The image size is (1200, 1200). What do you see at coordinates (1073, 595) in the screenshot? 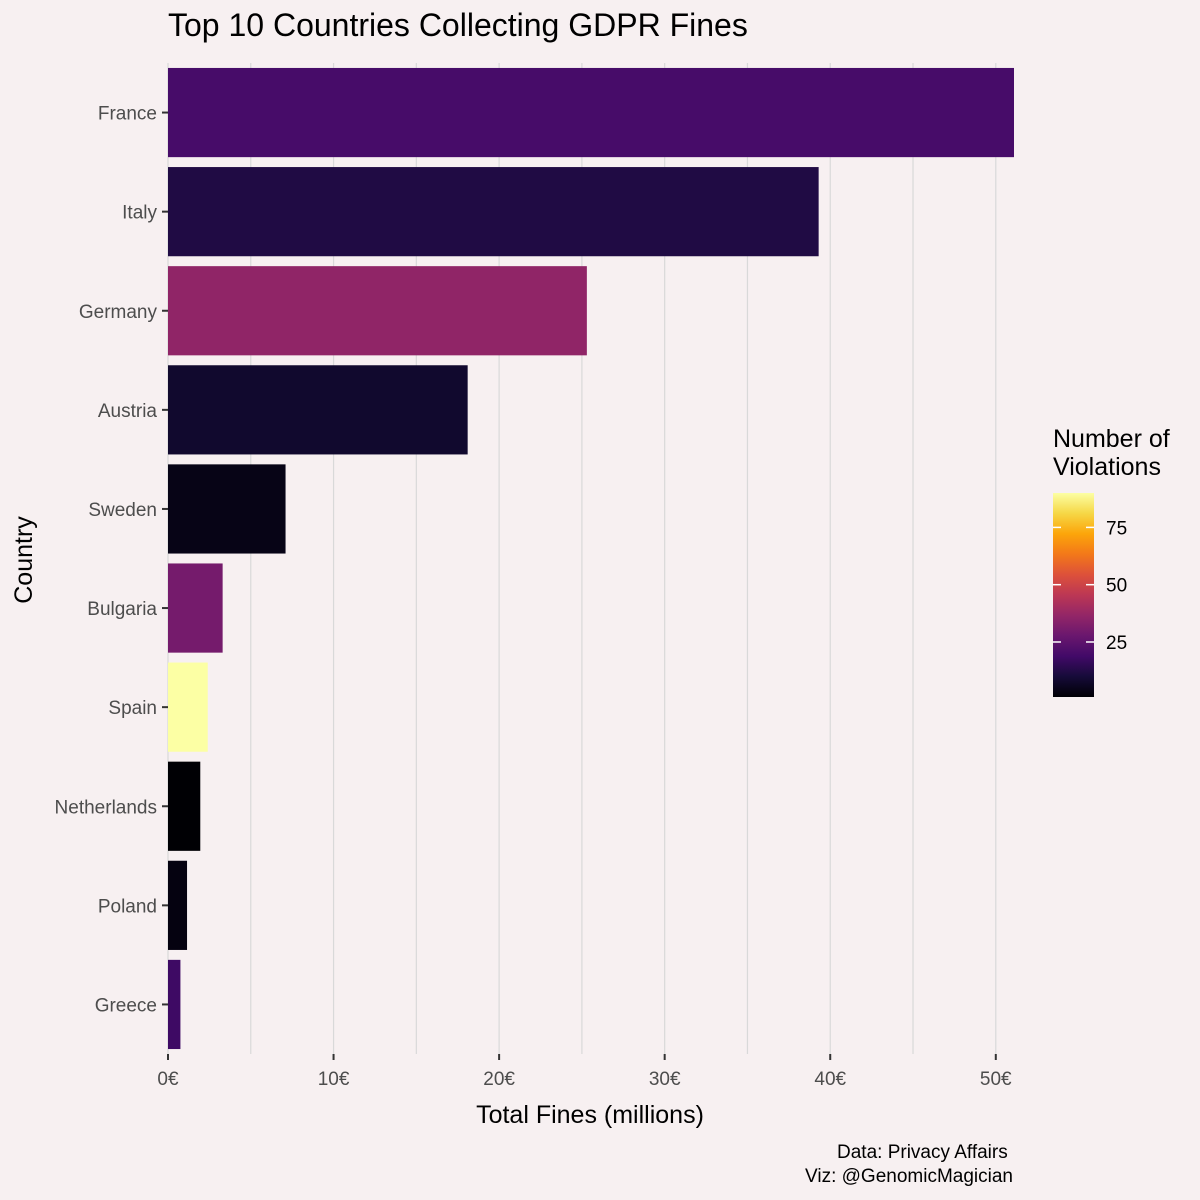
I see `legend-colorbar` at bounding box center [1073, 595].